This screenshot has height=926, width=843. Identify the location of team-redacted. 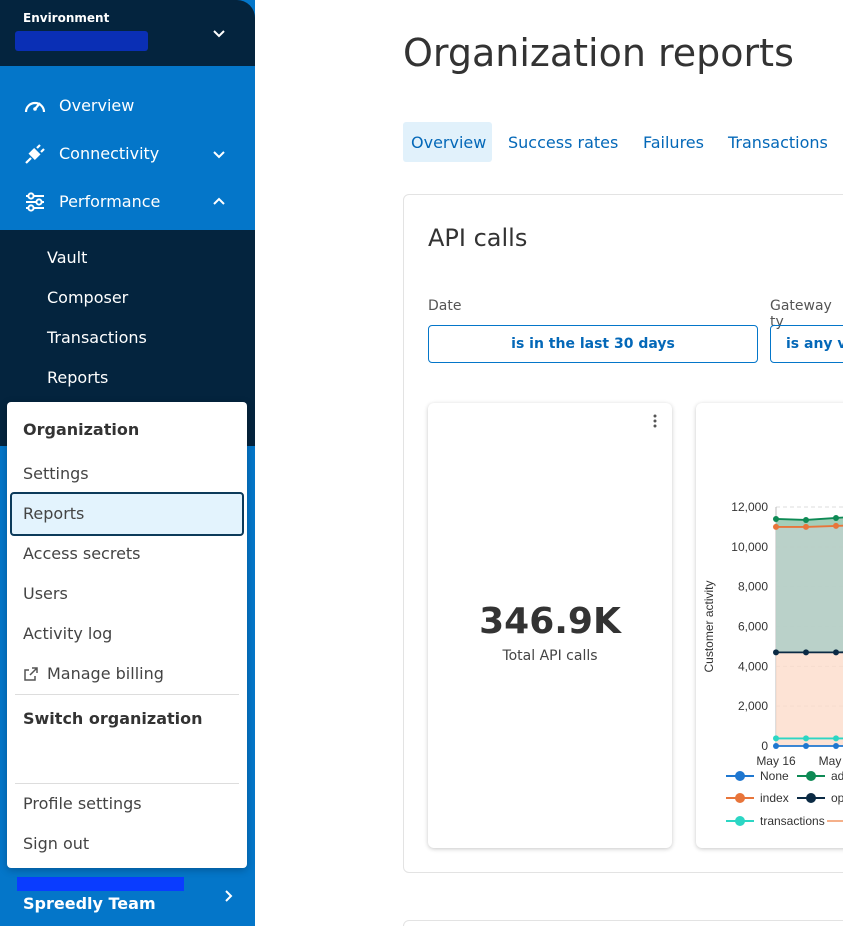
(100, 884).